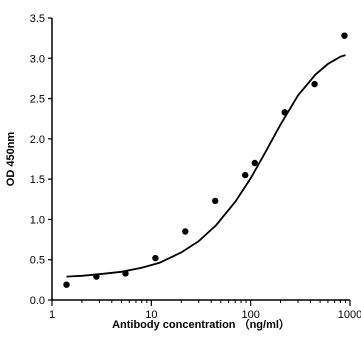 Image resolution: width=361 pixels, height=347 pixels. Describe the element at coordinates (201, 324) in the screenshot. I see `x-axis-title: Antibody concentration （ng/ml）` at that location.